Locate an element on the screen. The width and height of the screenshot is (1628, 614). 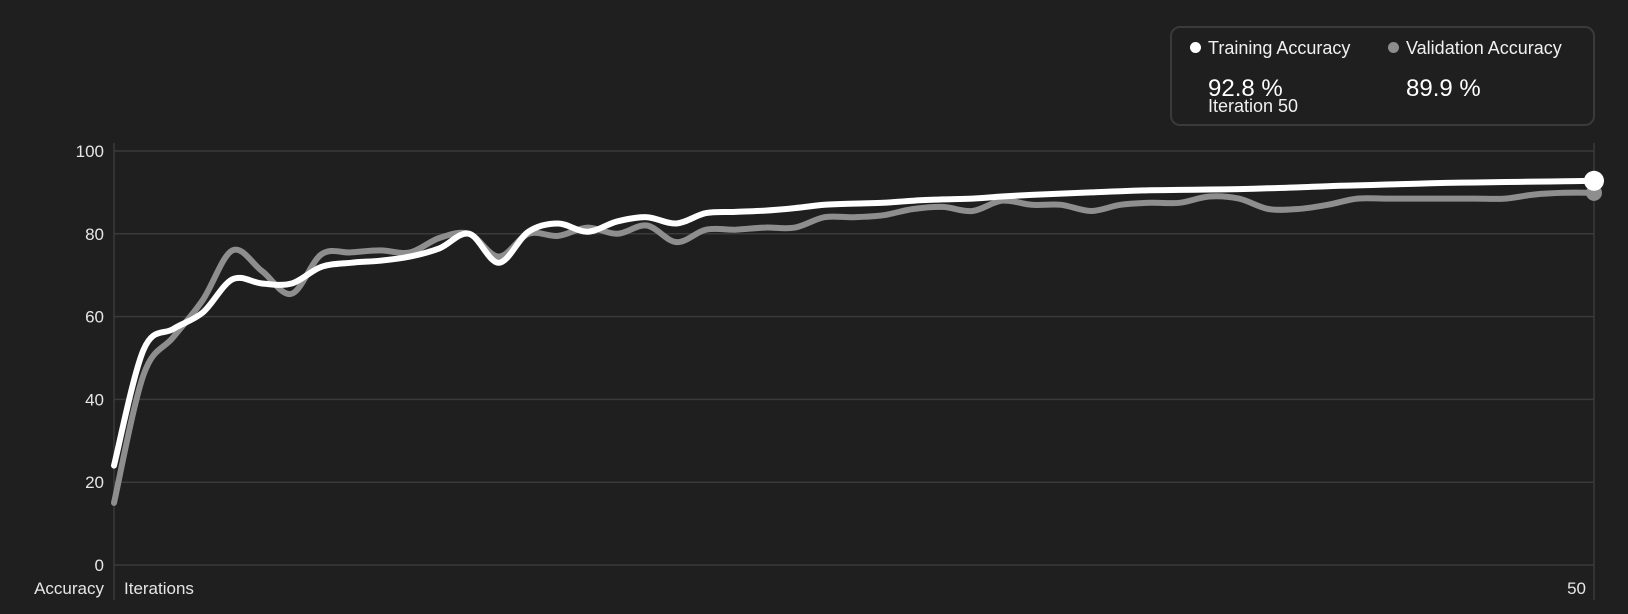
y-tick-label-100: 100 is located at coordinates (90, 151).